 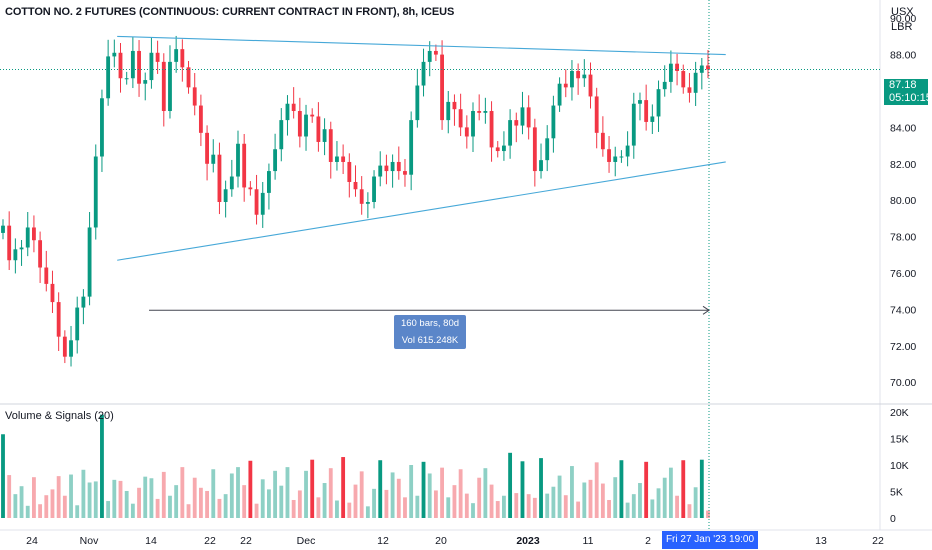 I want to click on time-axis-tick: 13, so click(x=821, y=541).